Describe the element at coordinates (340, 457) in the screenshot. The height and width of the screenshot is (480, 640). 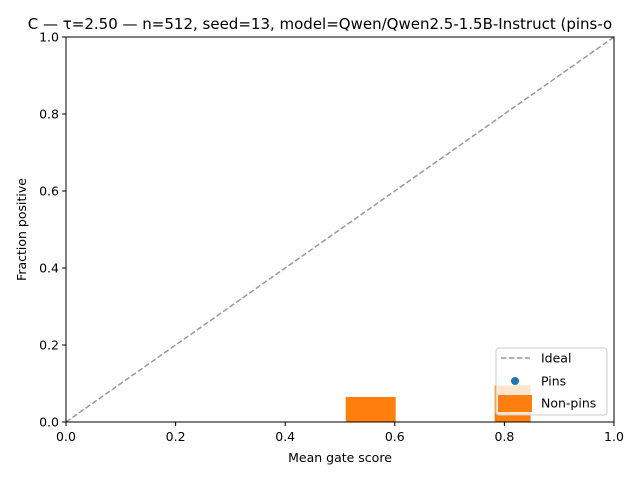
I see `x-axis-label: Mean gate score` at that location.